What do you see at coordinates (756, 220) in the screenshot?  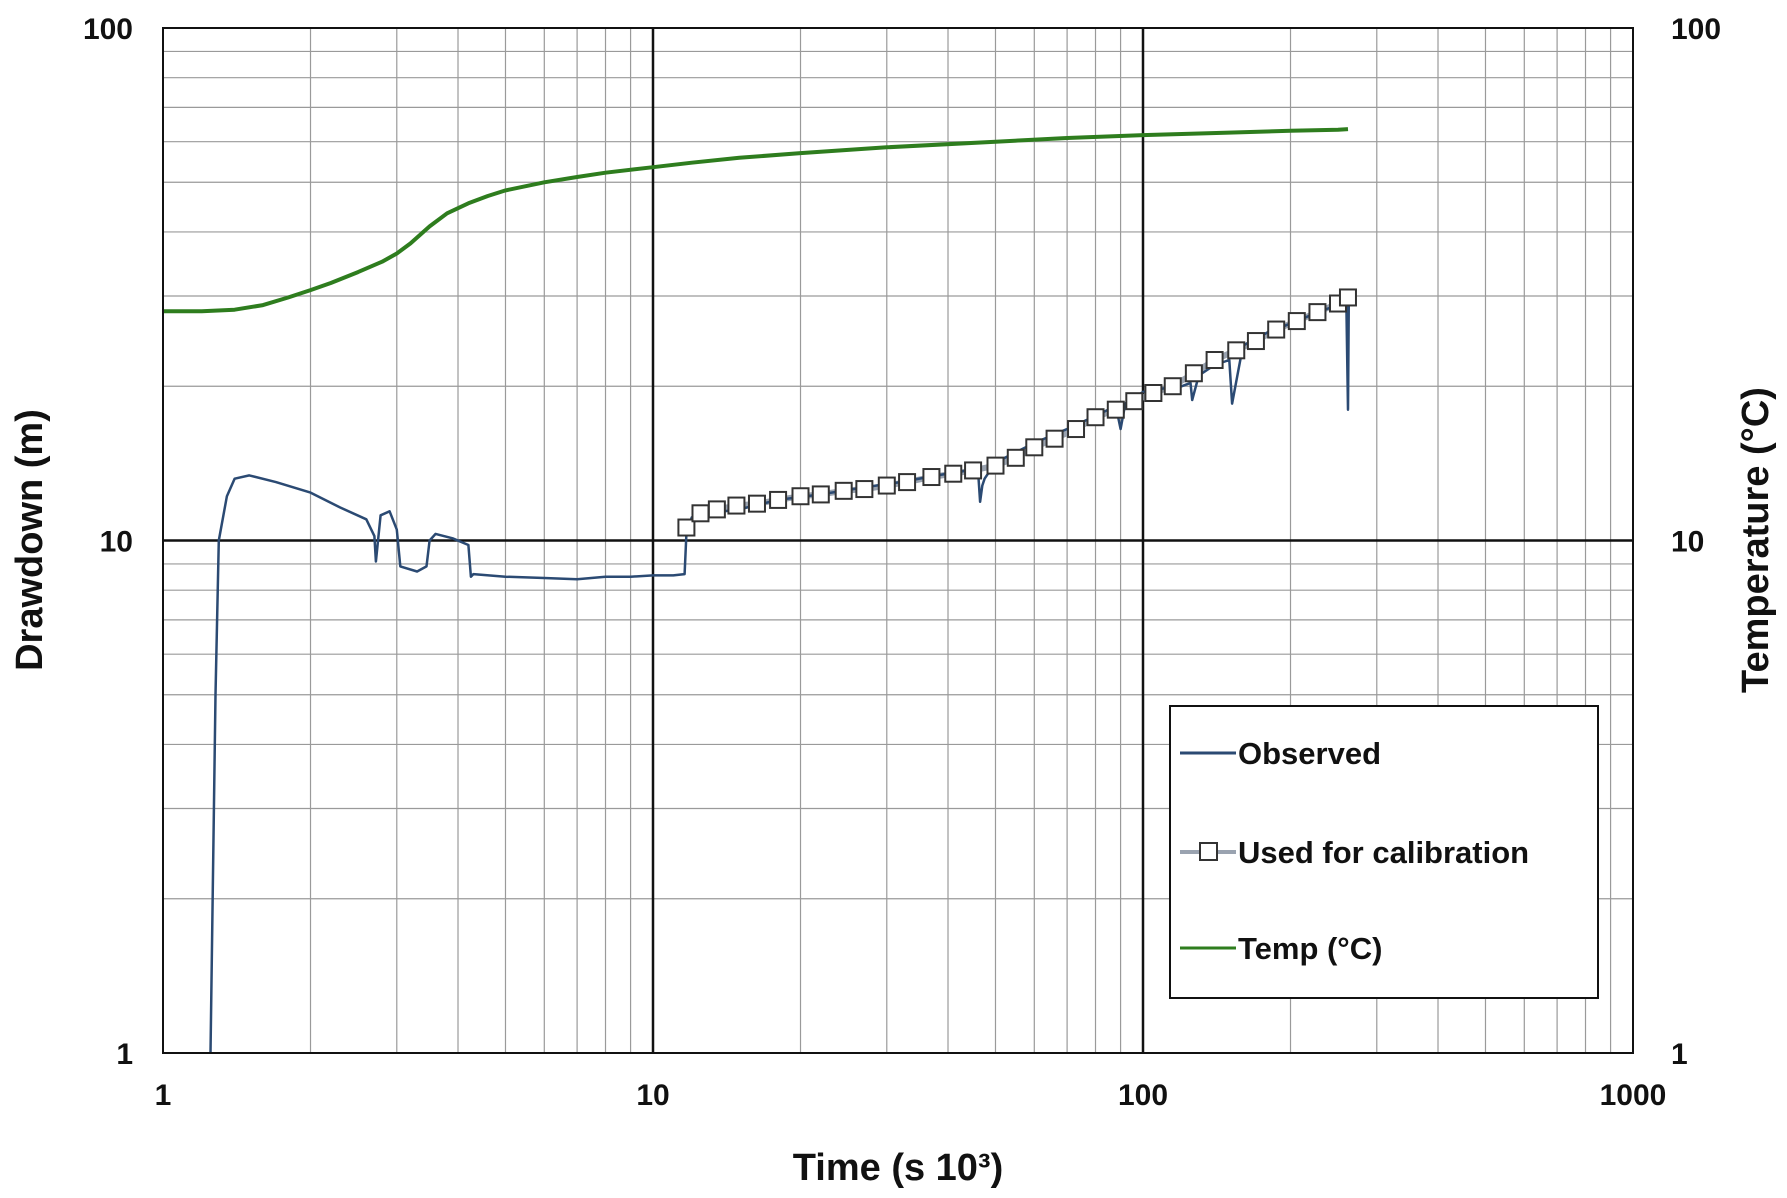 I see `series-temp-line` at bounding box center [756, 220].